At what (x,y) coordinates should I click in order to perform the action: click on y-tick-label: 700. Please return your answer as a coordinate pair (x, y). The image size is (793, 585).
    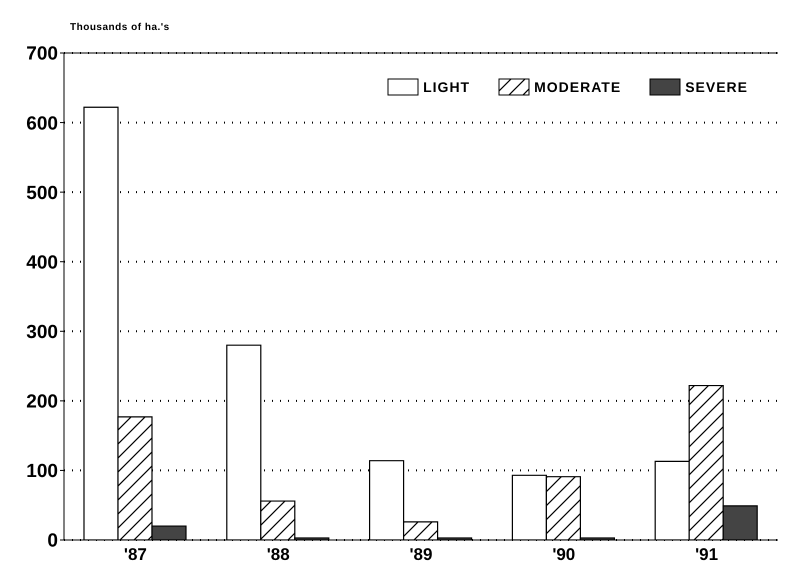
    Looking at the image, I should click on (42, 54).